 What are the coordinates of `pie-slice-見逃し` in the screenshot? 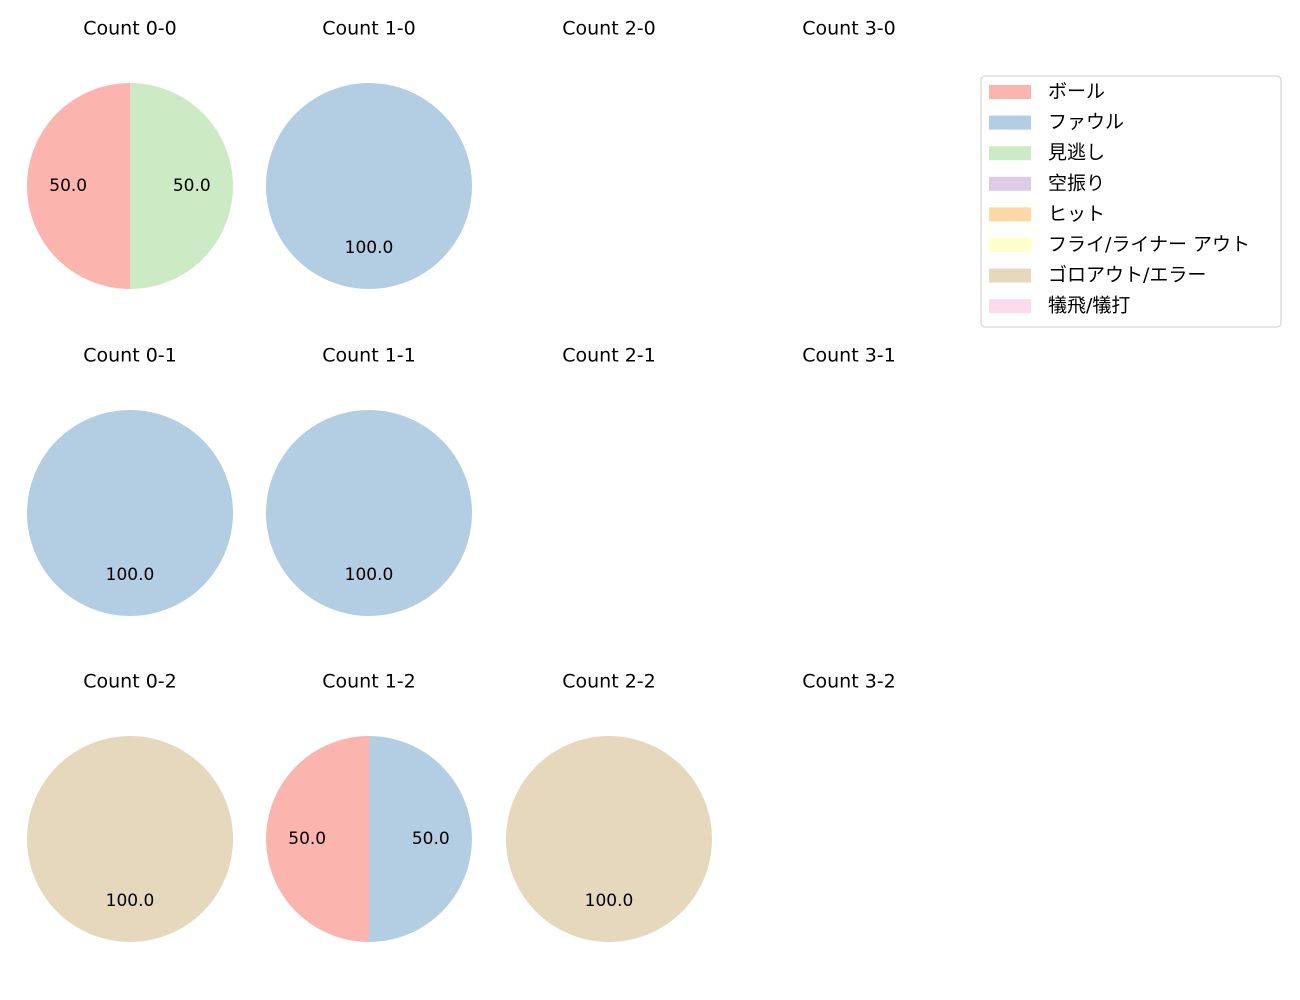 It's located at (181, 186).